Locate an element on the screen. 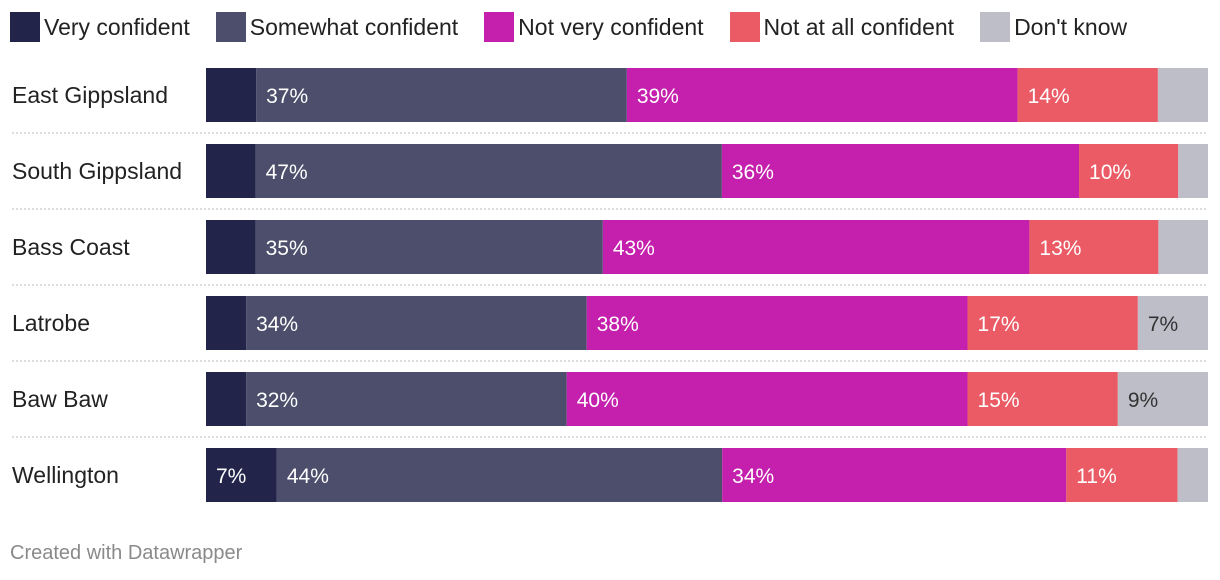 This screenshot has width=1220, height=580. category-label: Wellington is located at coordinates (65, 475).